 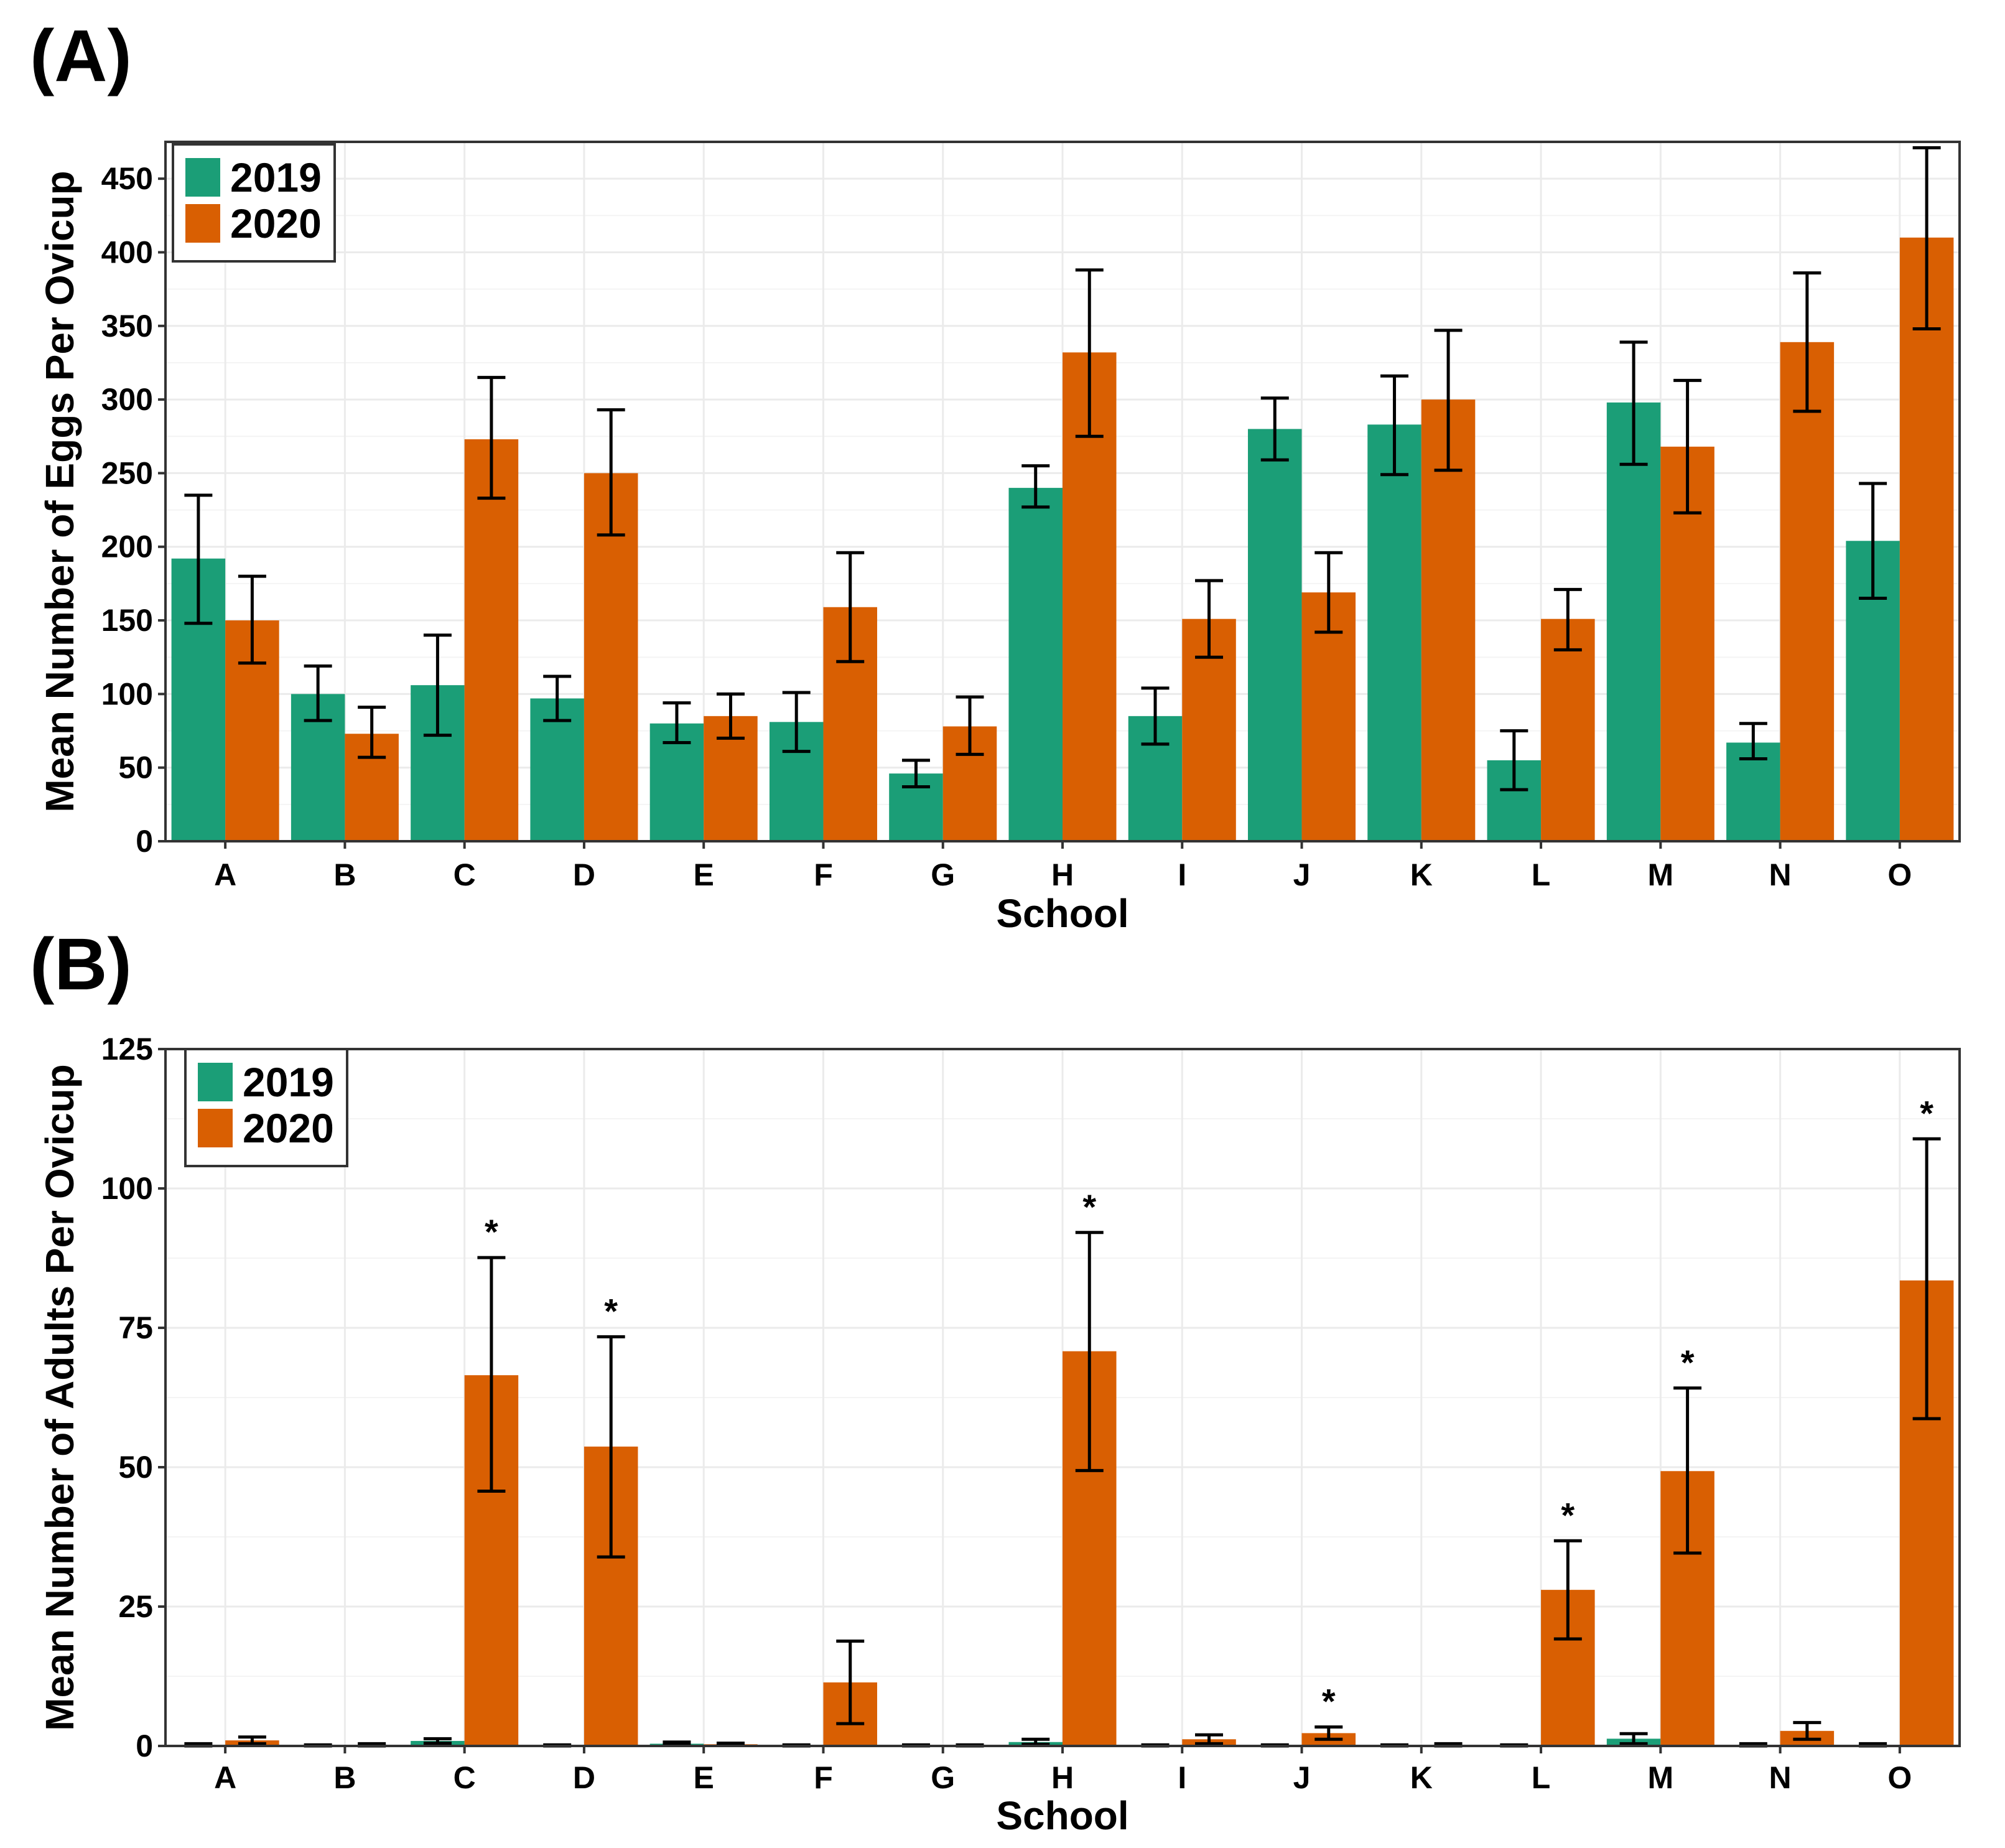 I want to click on bar-2019-K, so click(x=1394, y=633).